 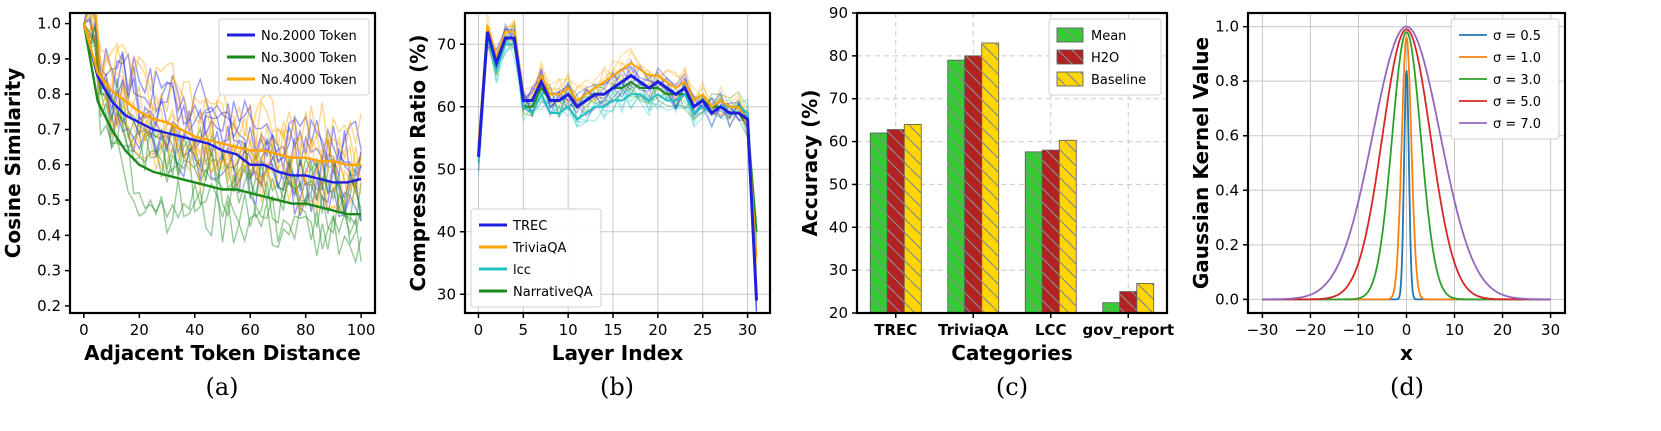 What do you see at coordinates (1407, 387) in the screenshot?
I see `caption: (d)` at bounding box center [1407, 387].